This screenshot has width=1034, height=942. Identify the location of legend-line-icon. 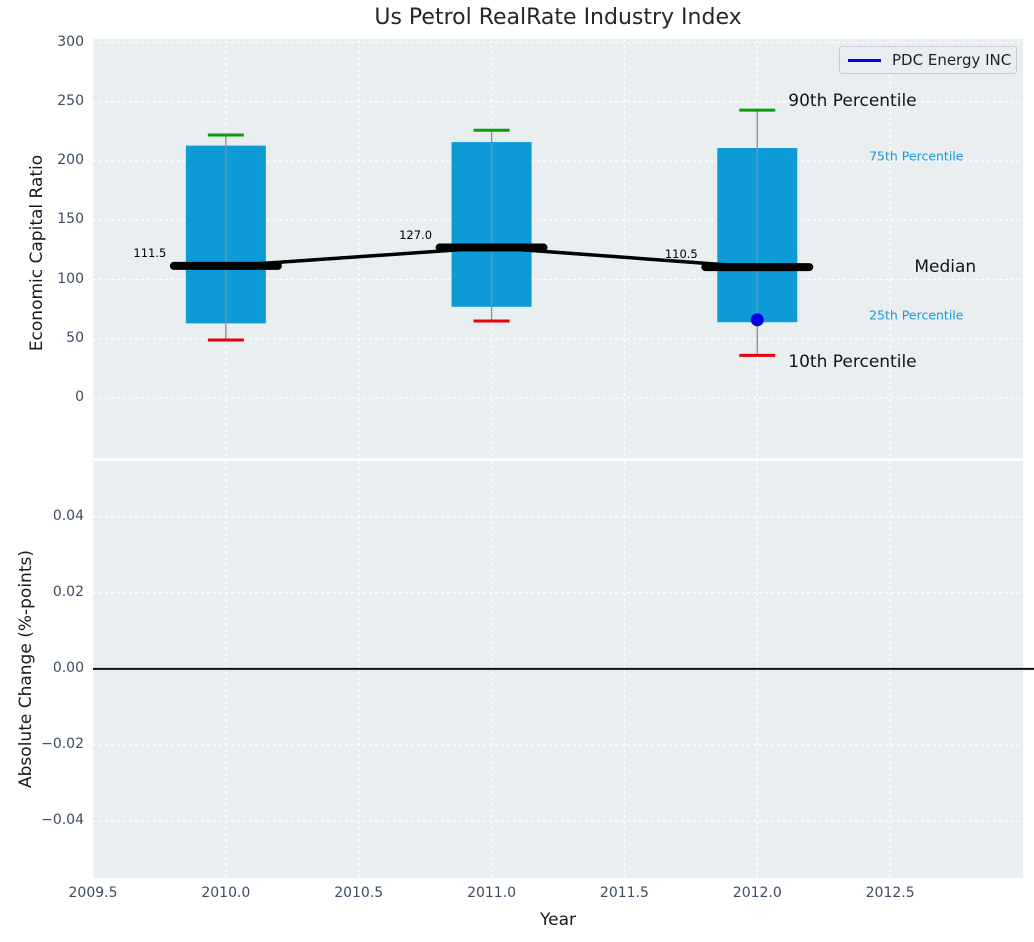
(864, 60).